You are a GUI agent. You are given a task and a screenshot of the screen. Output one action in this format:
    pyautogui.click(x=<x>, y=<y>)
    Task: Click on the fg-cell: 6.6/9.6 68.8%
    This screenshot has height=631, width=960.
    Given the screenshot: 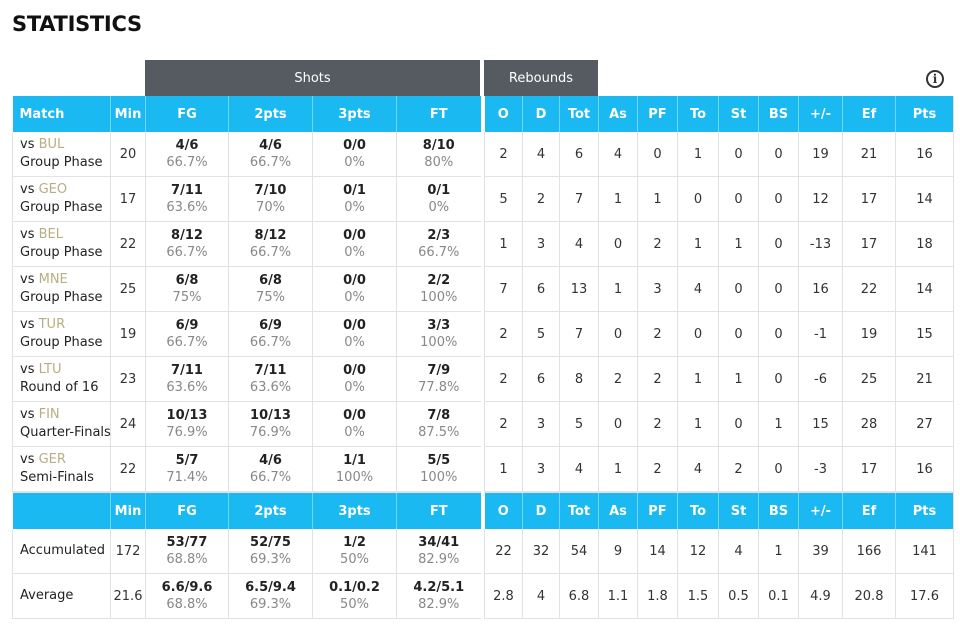 What is the action you would take?
    pyautogui.click(x=187, y=596)
    